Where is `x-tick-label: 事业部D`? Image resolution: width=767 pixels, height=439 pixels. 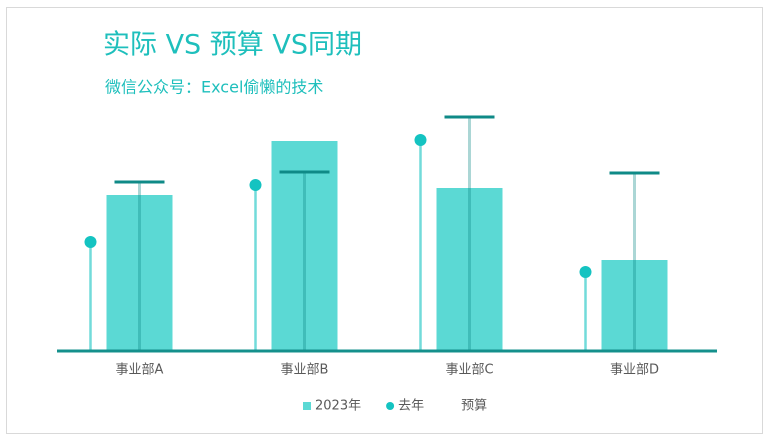 x-tick-label: 事业部D is located at coordinates (634, 370).